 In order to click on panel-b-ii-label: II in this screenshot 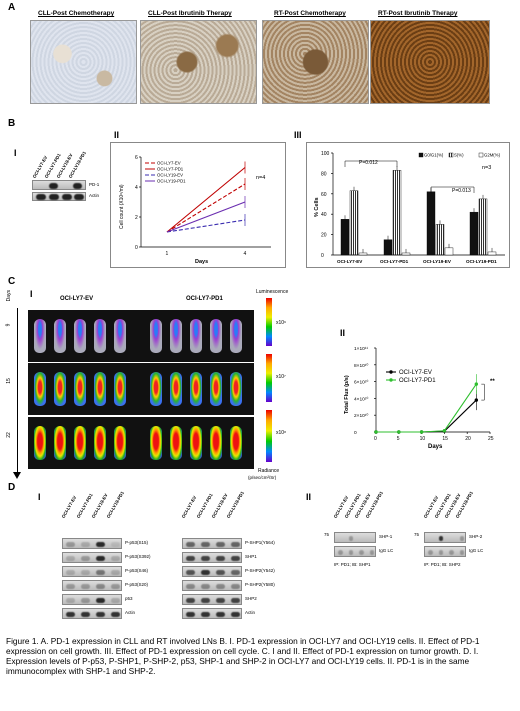, I will do `click(117, 135)`.